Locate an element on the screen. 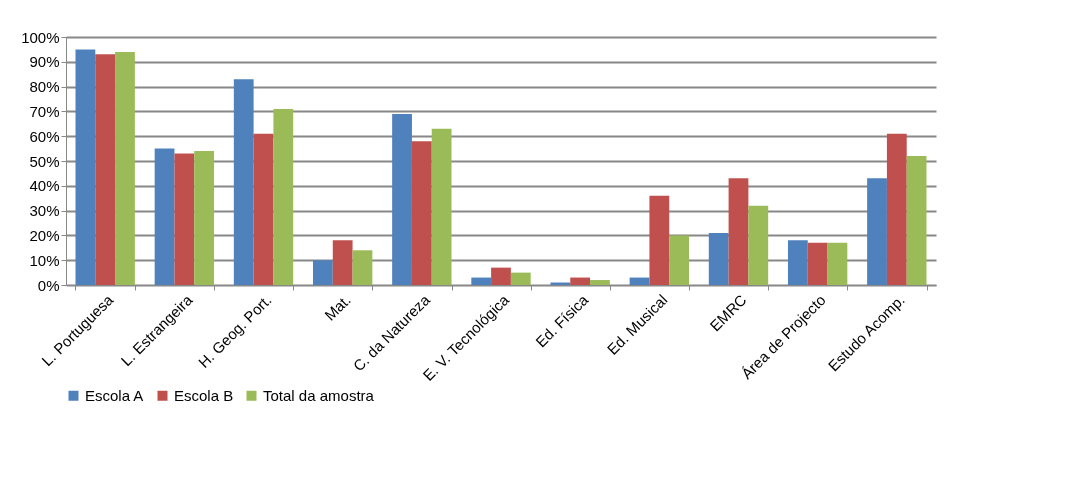 This screenshot has width=1074, height=479. y-tick-label: 30% is located at coordinates (44, 211).